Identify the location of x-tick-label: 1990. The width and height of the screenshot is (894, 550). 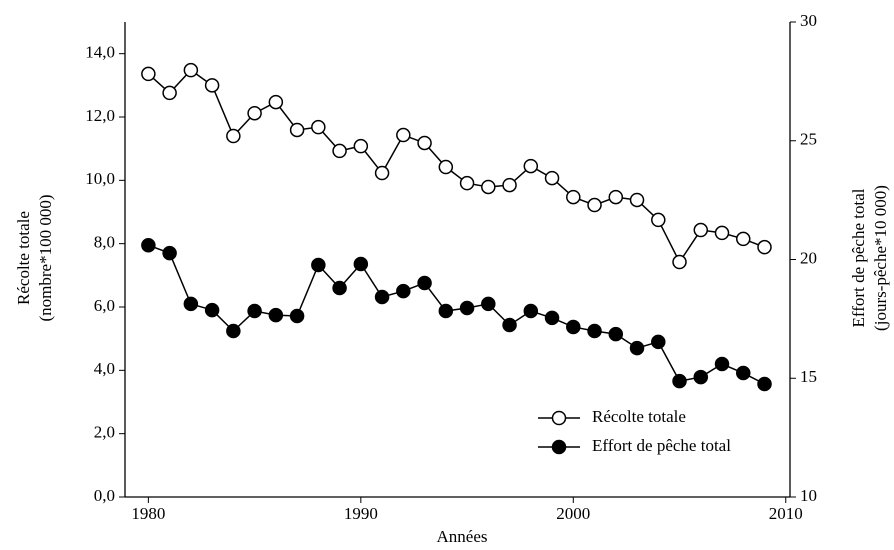
(361, 513).